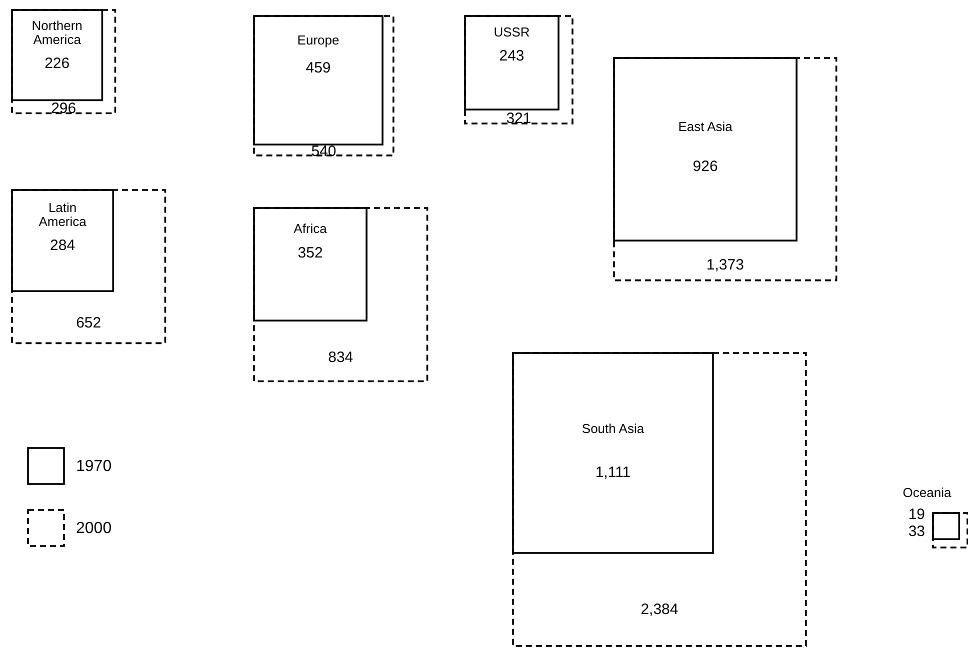 This screenshot has width=976, height=653. What do you see at coordinates (311, 228) in the screenshot?
I see `category-label: Africa` at bounding box center [311, 228].